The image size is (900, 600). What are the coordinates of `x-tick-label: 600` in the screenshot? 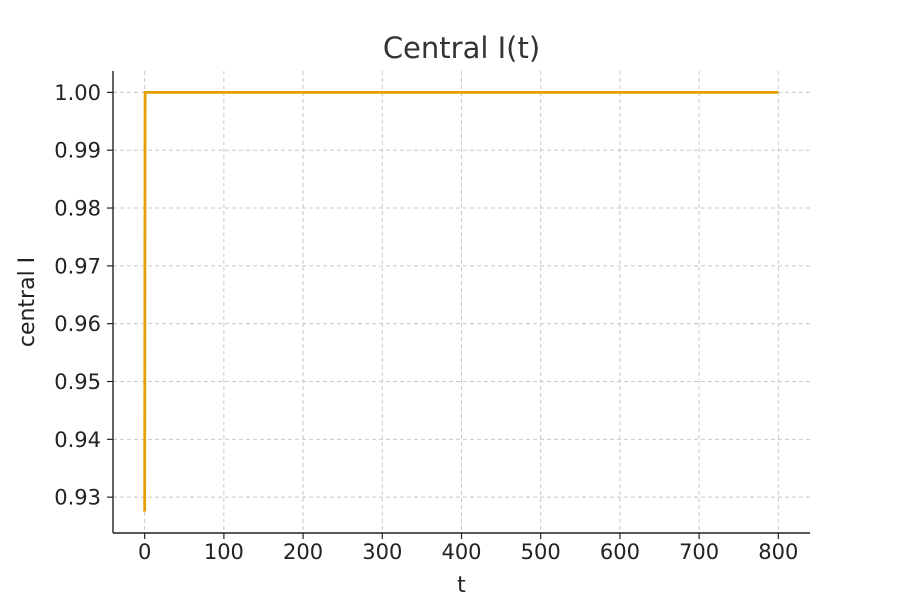 It's located at (620, 552).